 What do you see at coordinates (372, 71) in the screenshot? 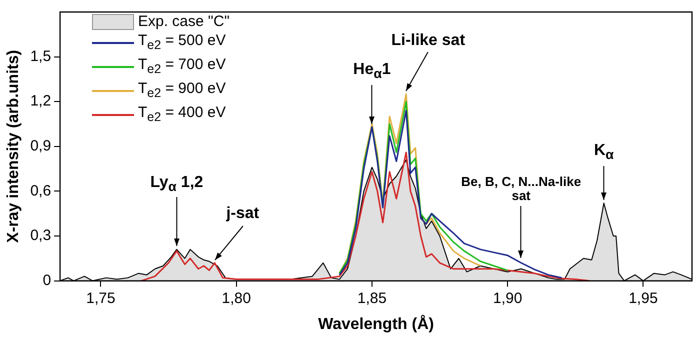
I see `annotation: He$_{α}$1` at bounding box center [372, 71].